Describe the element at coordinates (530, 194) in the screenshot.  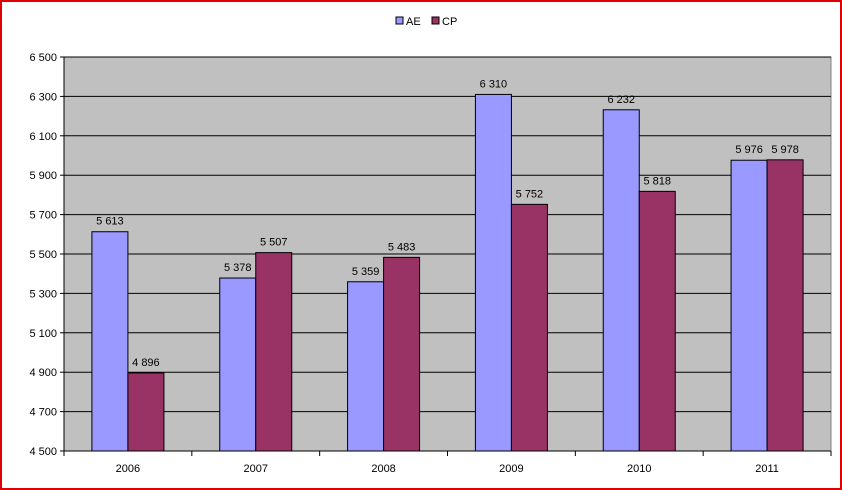
I see `data-label: 5 752` at that location.